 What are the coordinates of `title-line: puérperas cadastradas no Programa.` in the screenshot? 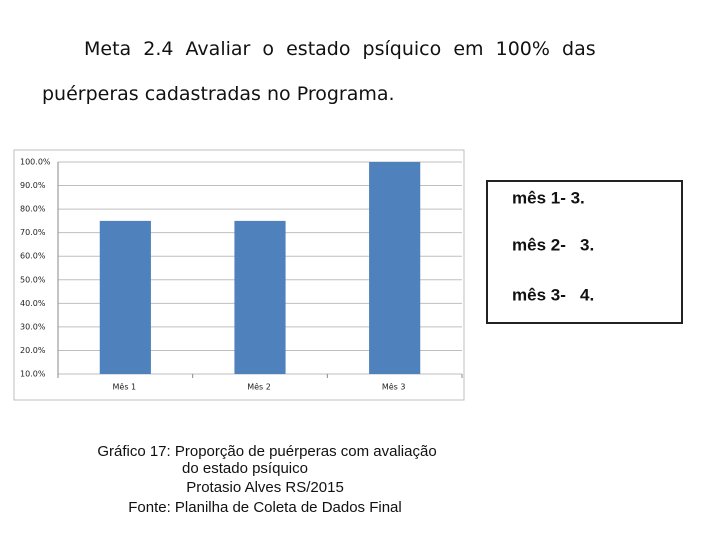 It's located at (218, 94).